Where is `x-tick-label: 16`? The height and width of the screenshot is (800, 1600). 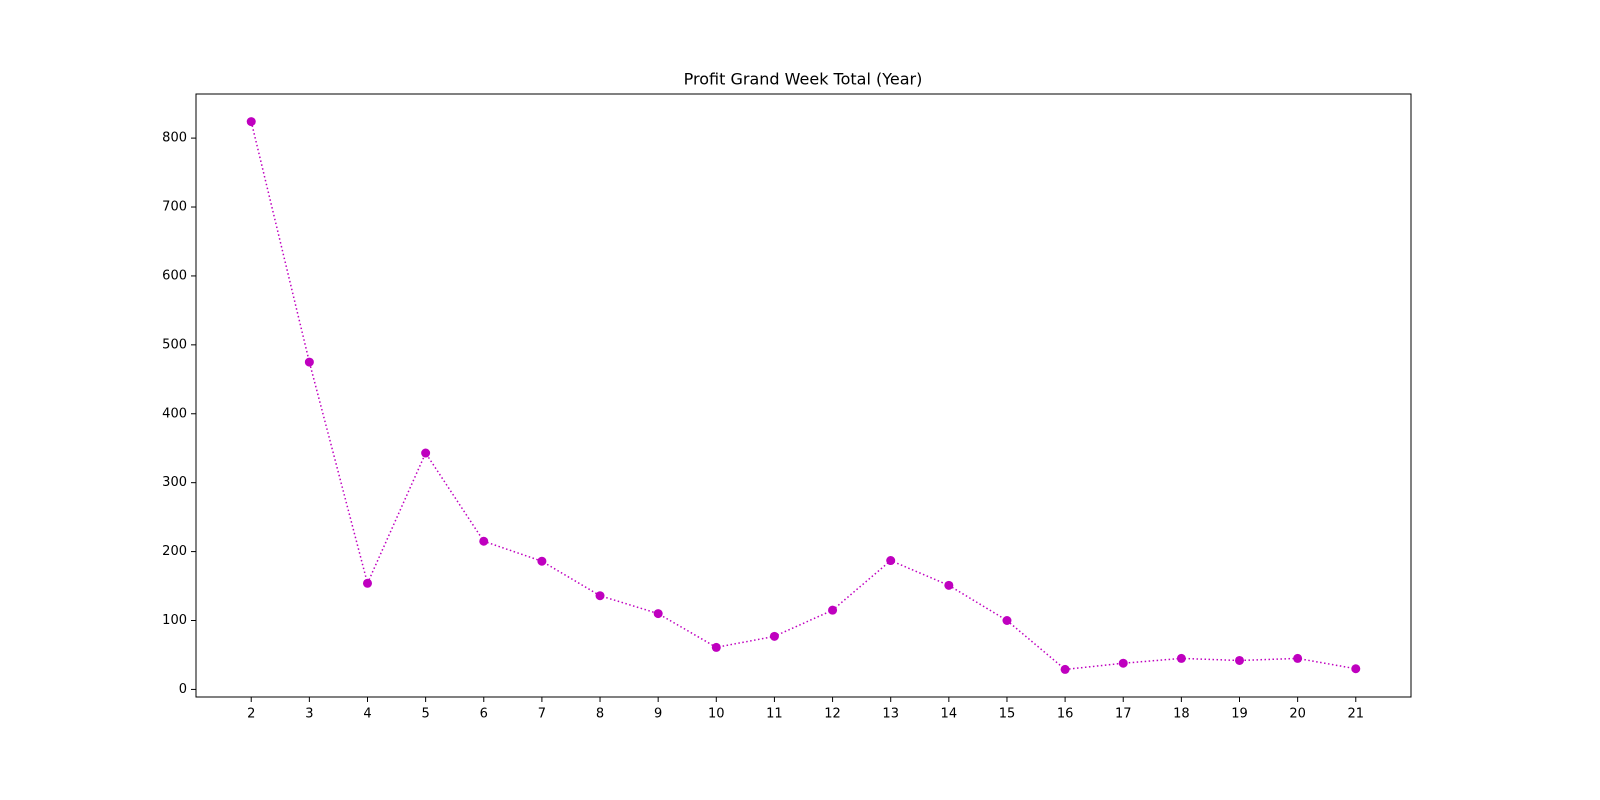 x-tick-label: 16 is located at coordinates (1065, 714).